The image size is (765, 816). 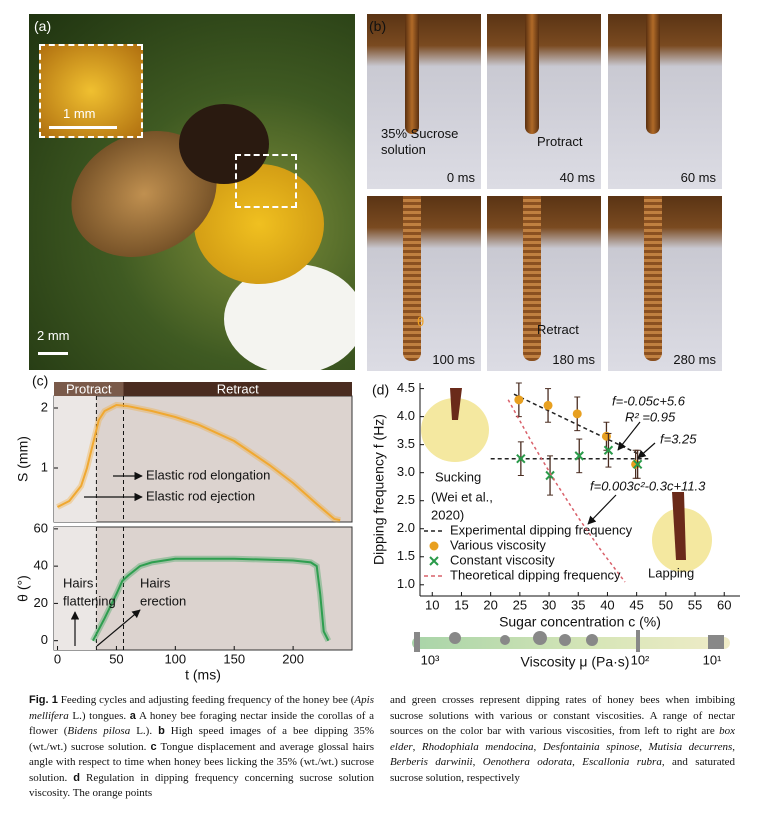 I want to click on x-tick-label: 45, so click(x=636, y=604).